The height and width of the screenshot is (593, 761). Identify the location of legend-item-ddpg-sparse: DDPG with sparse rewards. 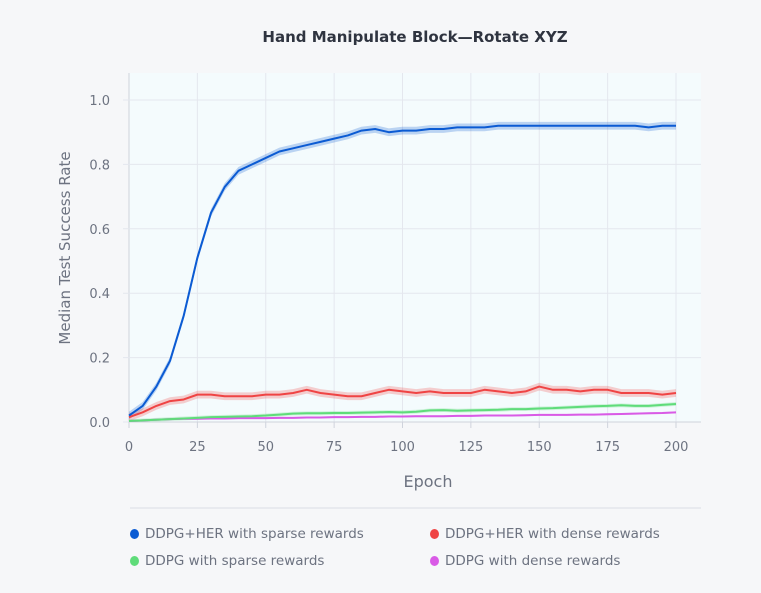
(227, 561).